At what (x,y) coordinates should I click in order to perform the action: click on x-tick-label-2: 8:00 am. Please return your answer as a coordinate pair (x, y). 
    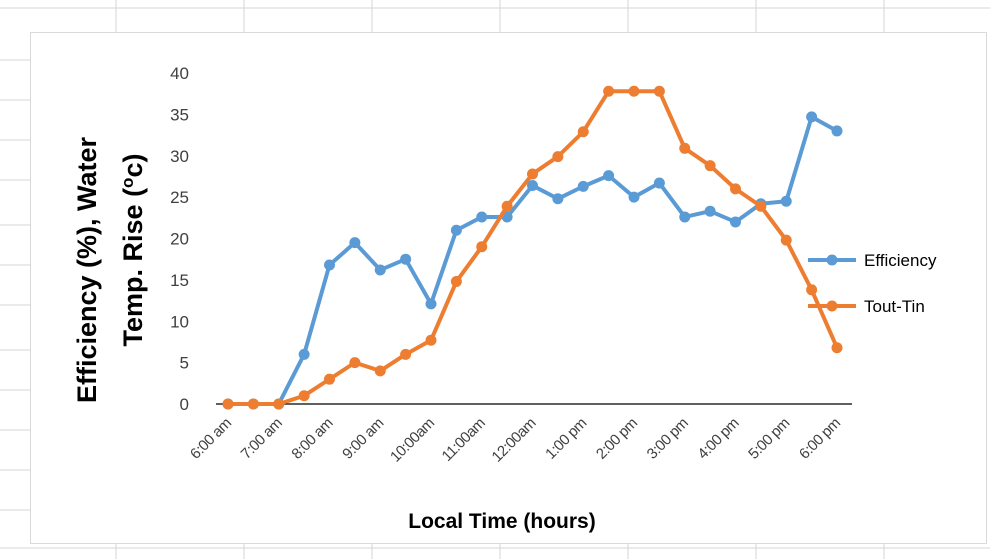
    Looking at the image, I should click on (312, 439).